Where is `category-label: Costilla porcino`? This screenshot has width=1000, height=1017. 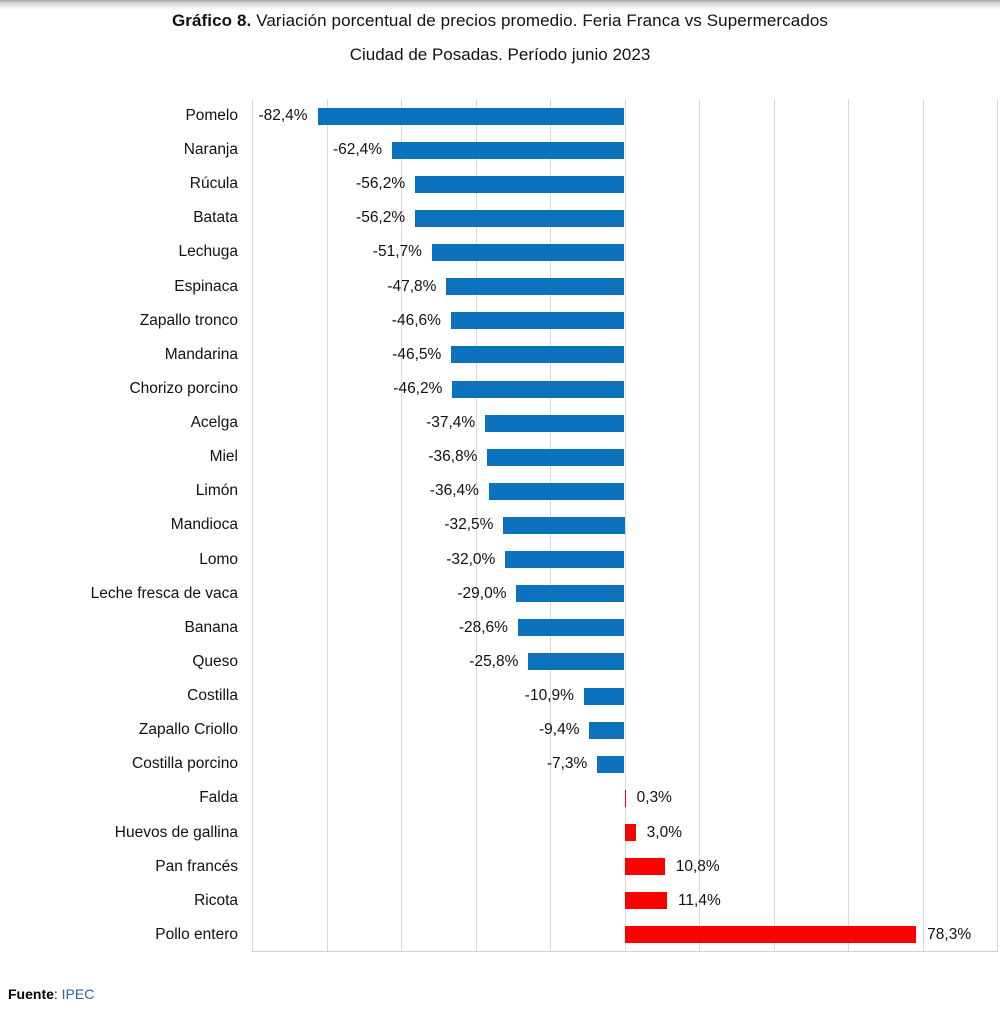 category-label: Costilla porcino is located at coordinates (185, 764).